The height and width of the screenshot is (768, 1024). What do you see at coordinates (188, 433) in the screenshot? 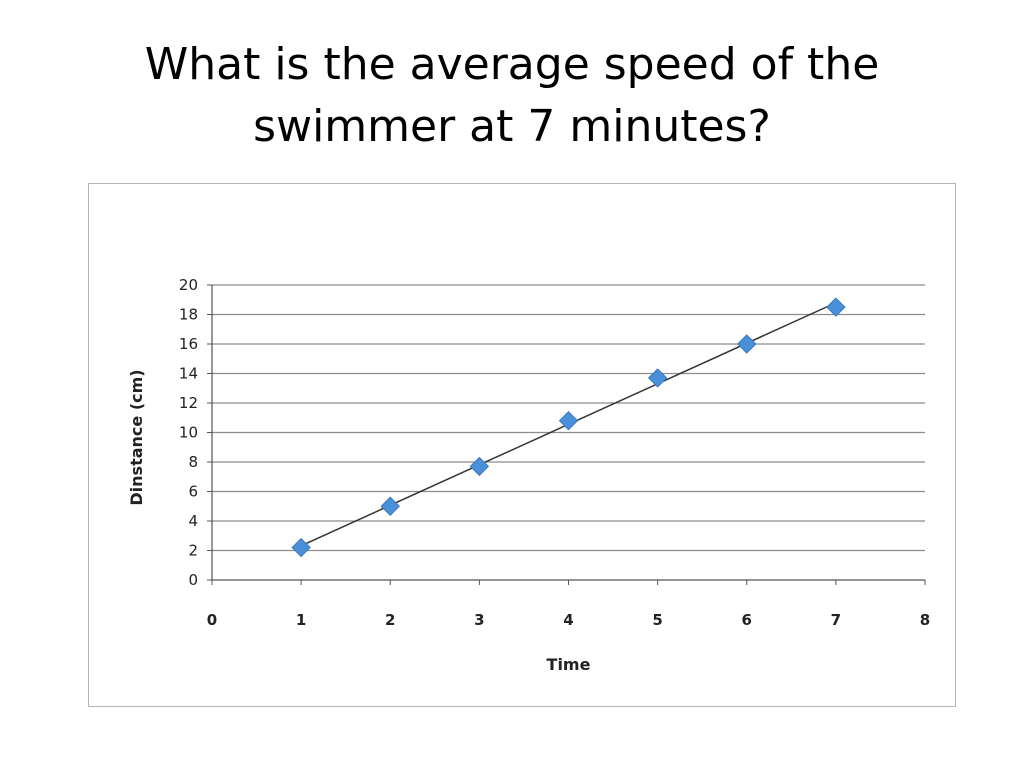
I see `y-tick-label: 10` at bounding box center [188, 433].